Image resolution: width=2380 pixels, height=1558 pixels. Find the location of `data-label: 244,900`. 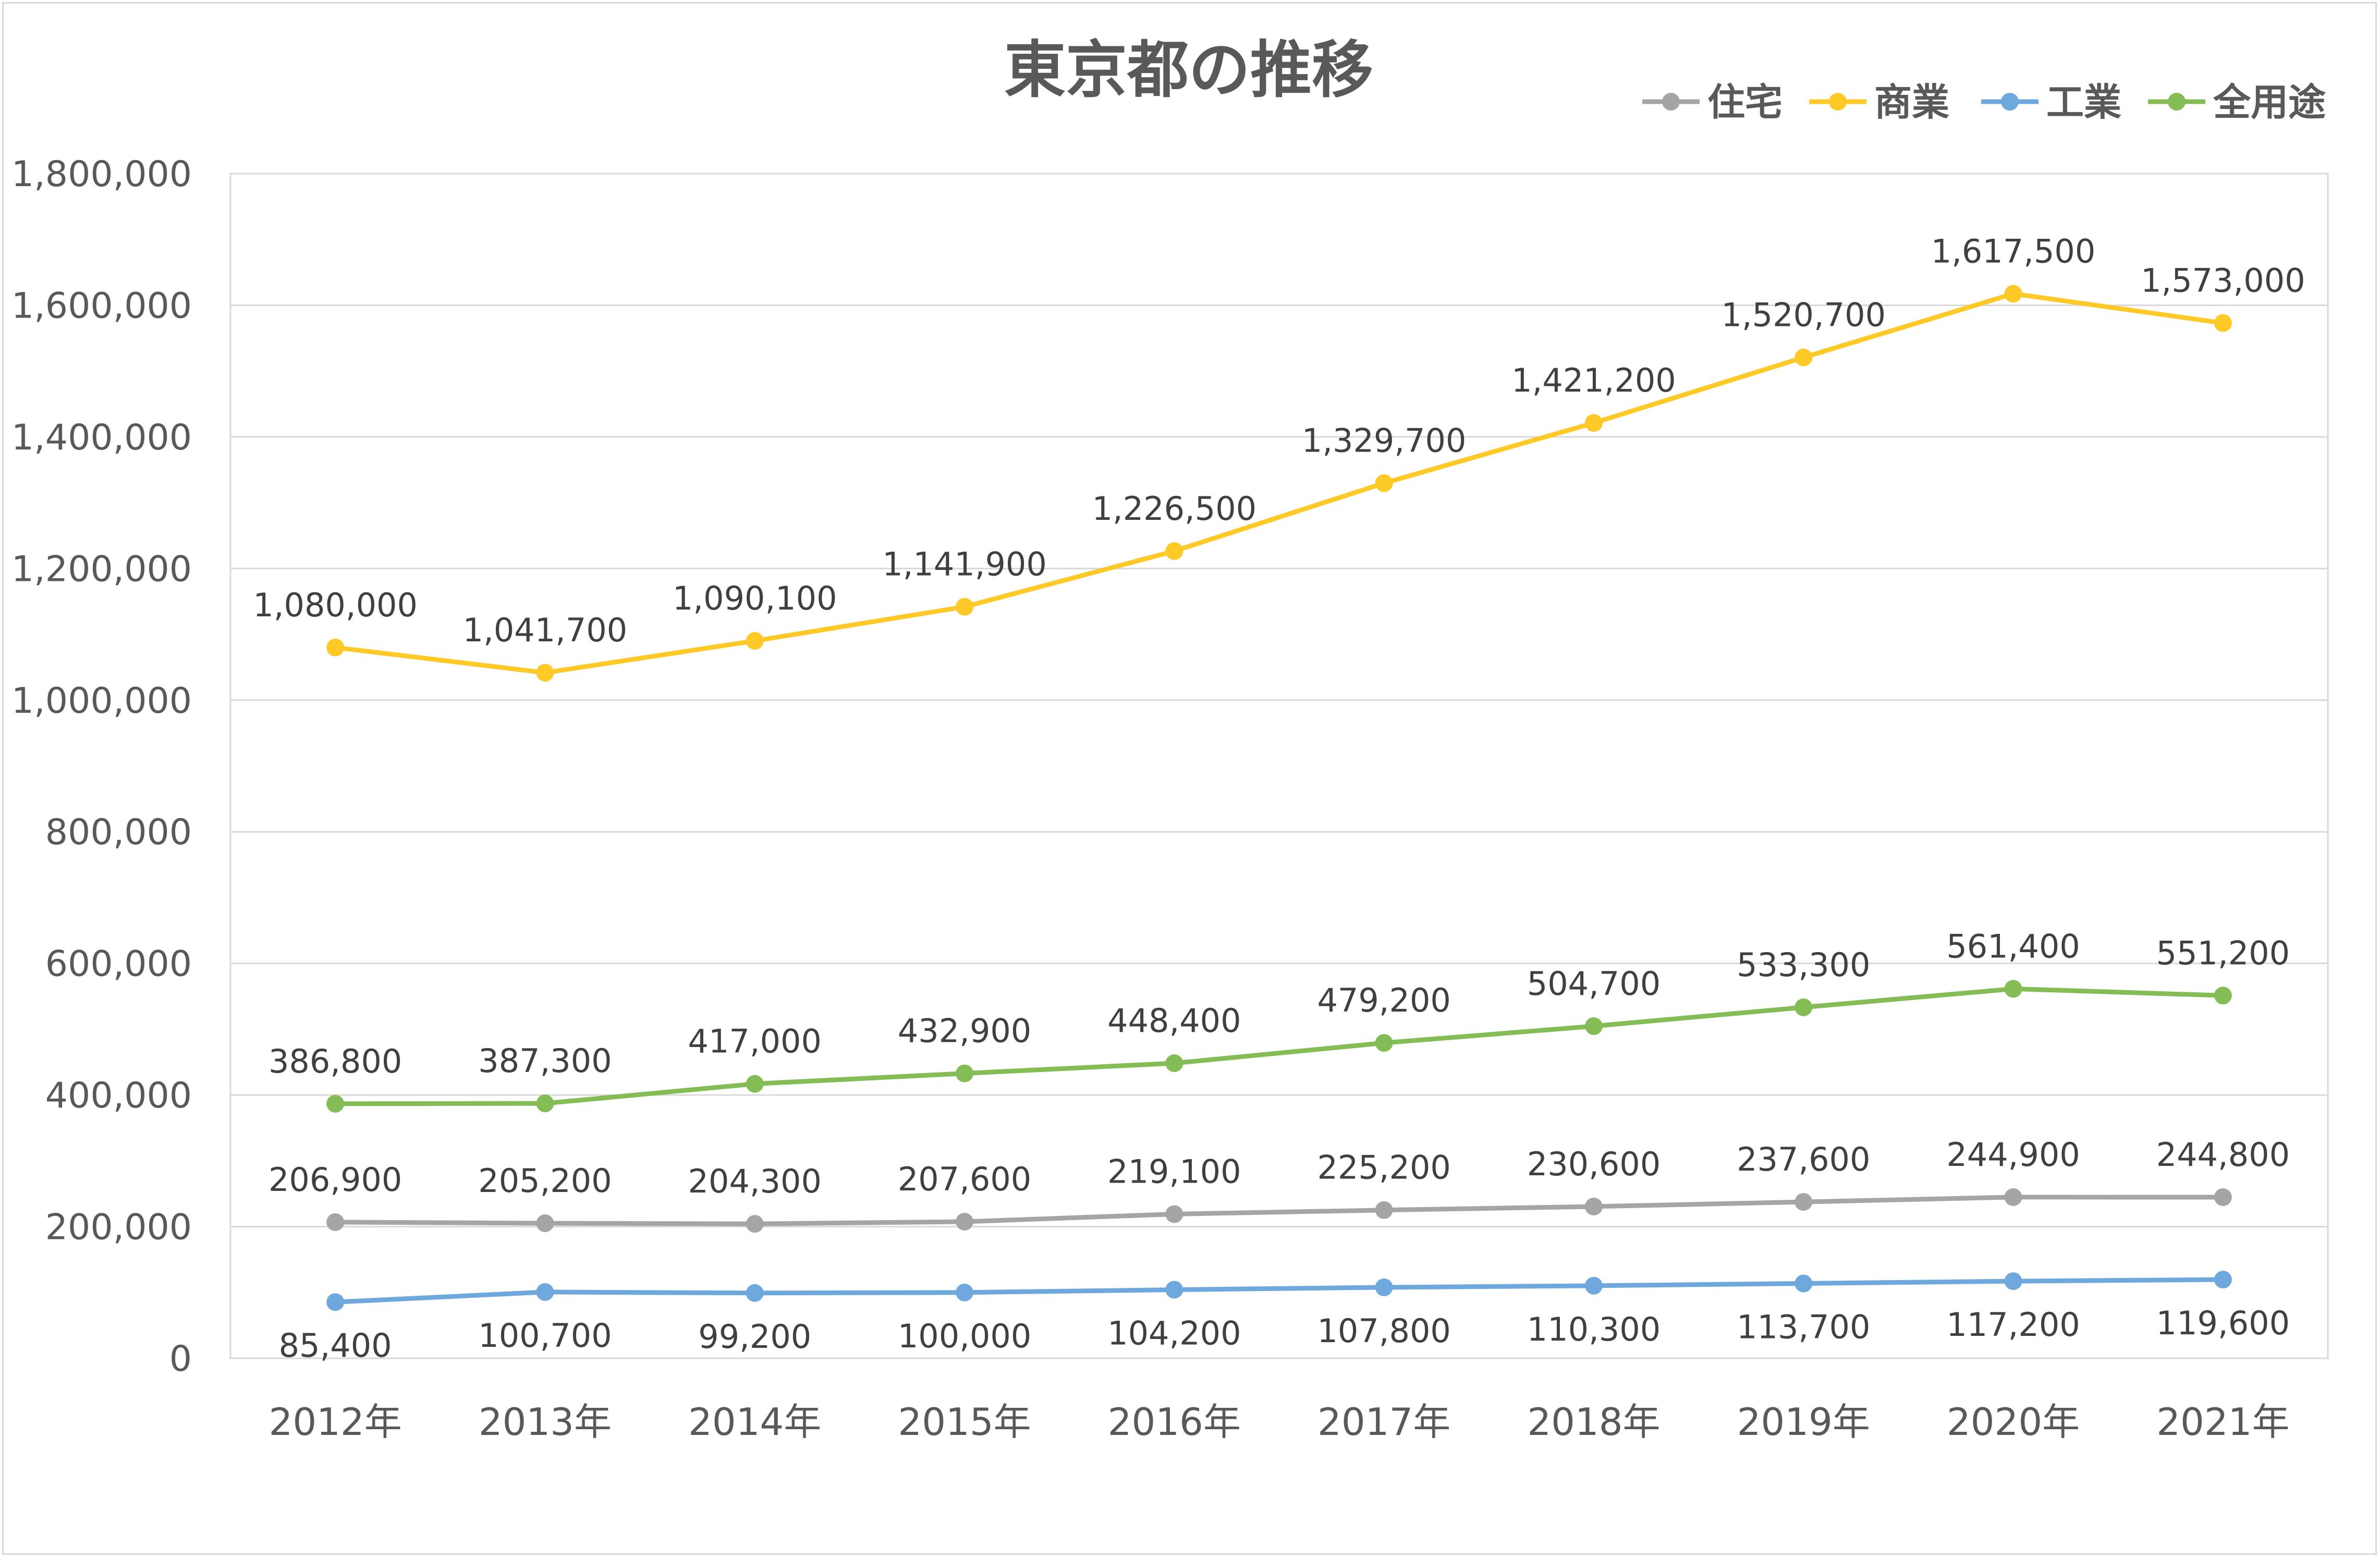

data-label: 244,900 is located at coordinates (2013, 1155).